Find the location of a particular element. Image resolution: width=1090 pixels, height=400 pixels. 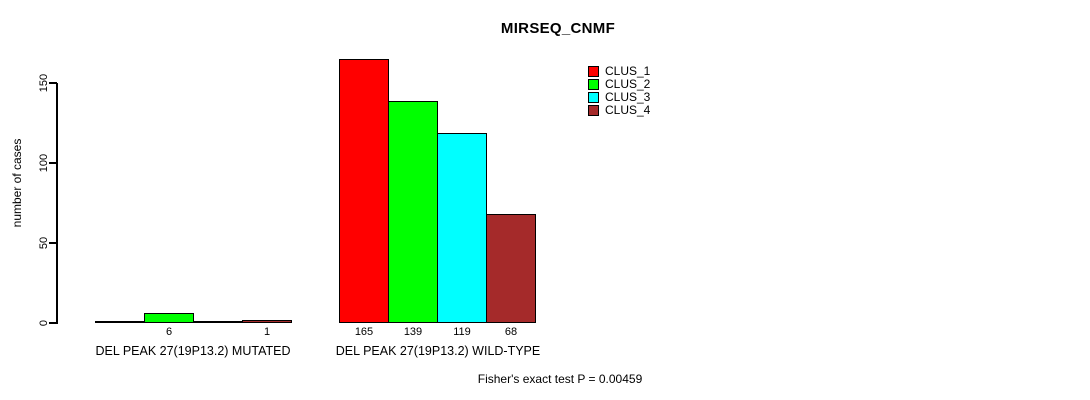

y-axis-label: number of cases is located at coordinates (17, 183).